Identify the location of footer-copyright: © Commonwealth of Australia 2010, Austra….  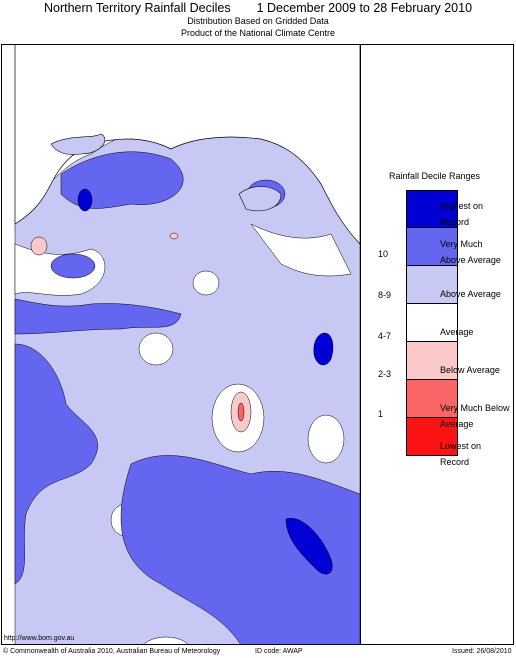
(112, 651).